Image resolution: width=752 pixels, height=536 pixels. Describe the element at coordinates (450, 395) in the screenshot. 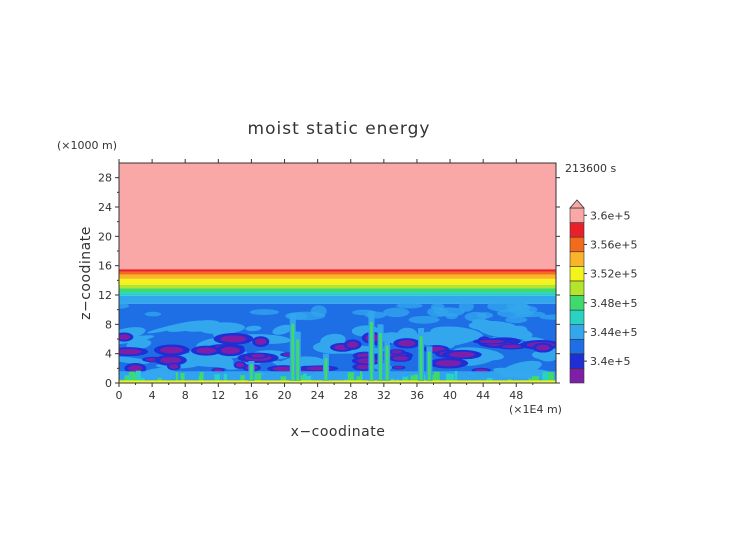

I see `x-tick-label: 40` at that location.